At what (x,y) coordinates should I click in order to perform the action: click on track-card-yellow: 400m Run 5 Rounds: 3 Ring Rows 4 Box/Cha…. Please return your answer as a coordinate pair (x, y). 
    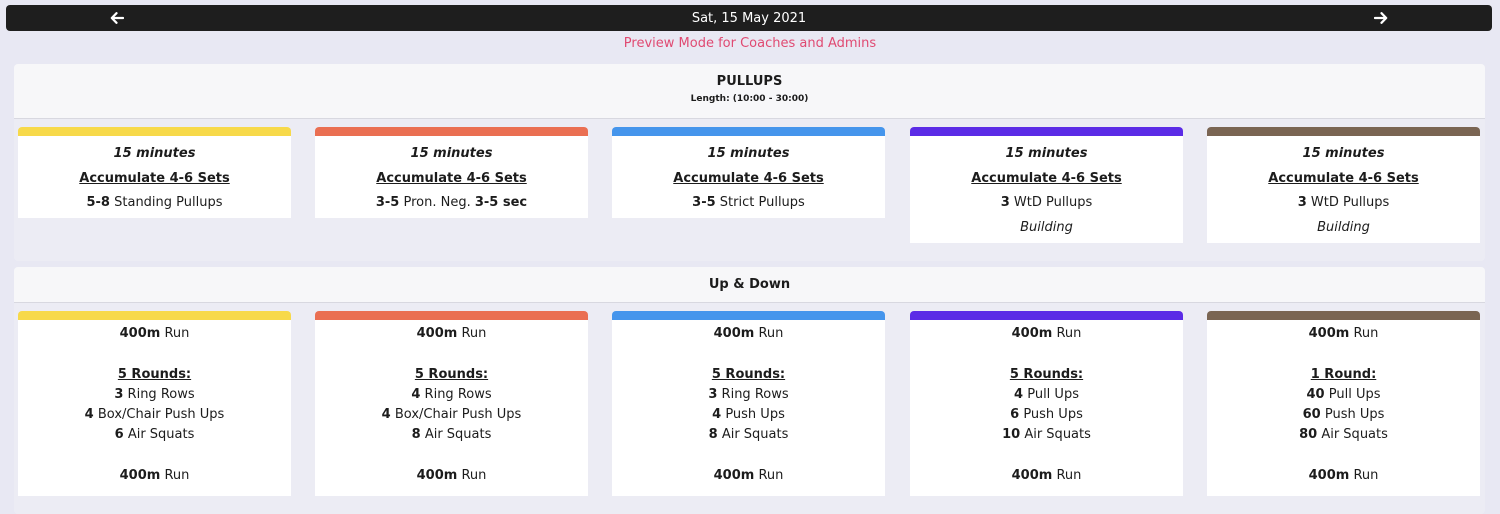
    Looking at the image, I should click on (154, 403).